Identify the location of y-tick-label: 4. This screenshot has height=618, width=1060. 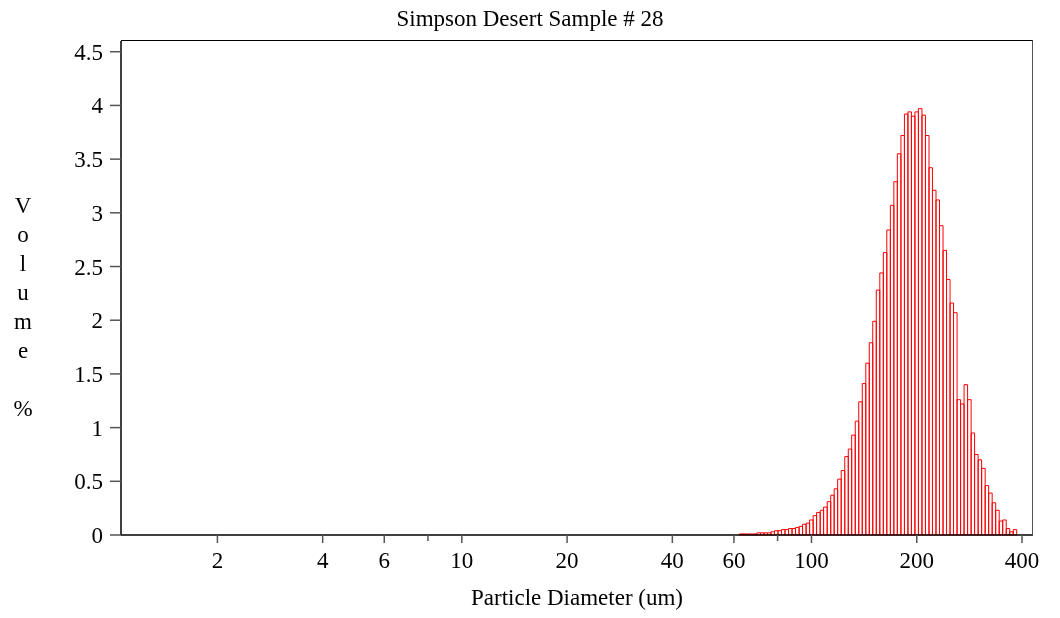
(97, 106).